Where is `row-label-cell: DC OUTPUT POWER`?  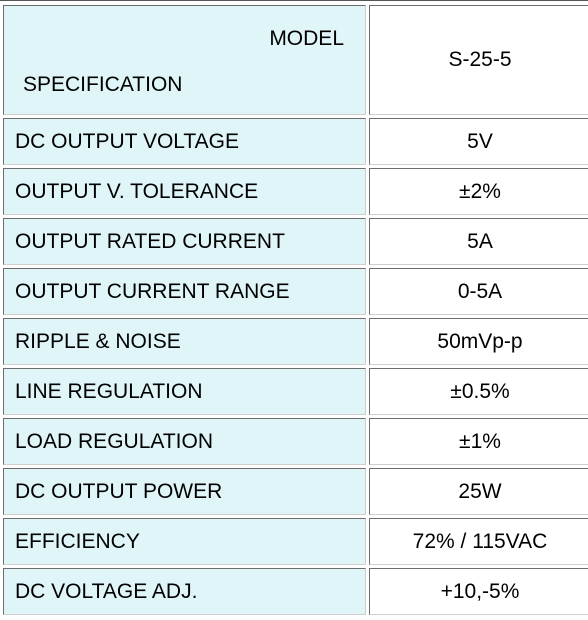
row-label-cell: DC OUTPUT POWER is located at coordinates (184, 491).